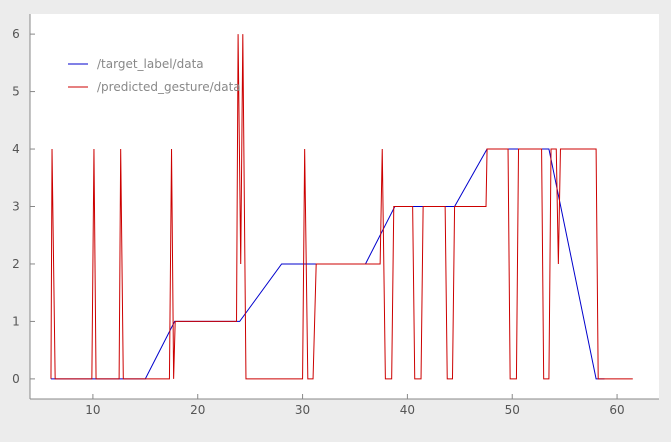 Image resolution: width=671 pixels, height=442 pixels. What do you see at coordinates (16, 34) in the screenshot?
I see `y-tick-label: 6` at bounding box center [16, 34].